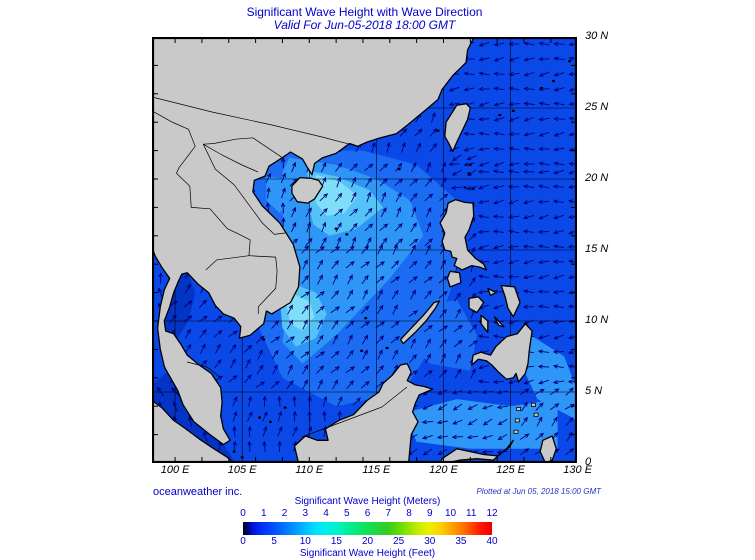 This screenshot has width=755, height=560. Describe the element at coordinates (510, 470) in the screenshot. I see `x-axis-label: 125 E` at that location.